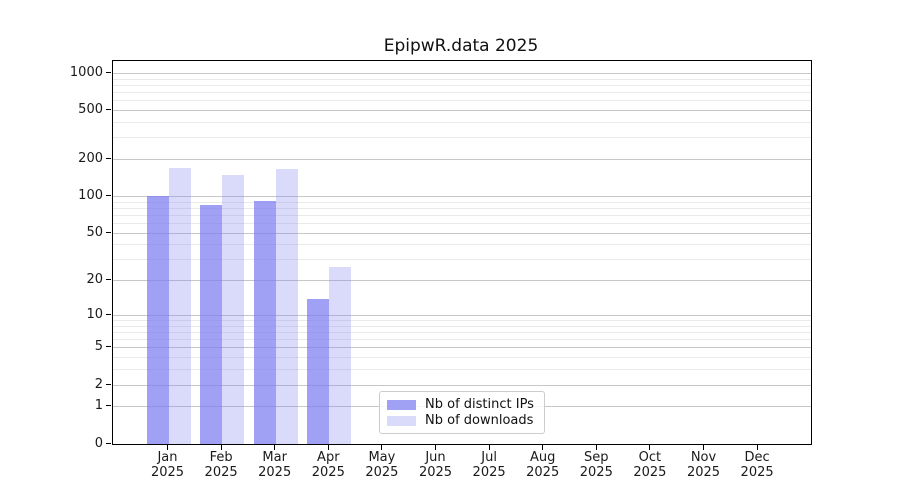 The image size is (900, 500). Describe the element at coordinates (461, 46) in the screenshot. I see `chart-title: EpipwR.data 2025` at that location.